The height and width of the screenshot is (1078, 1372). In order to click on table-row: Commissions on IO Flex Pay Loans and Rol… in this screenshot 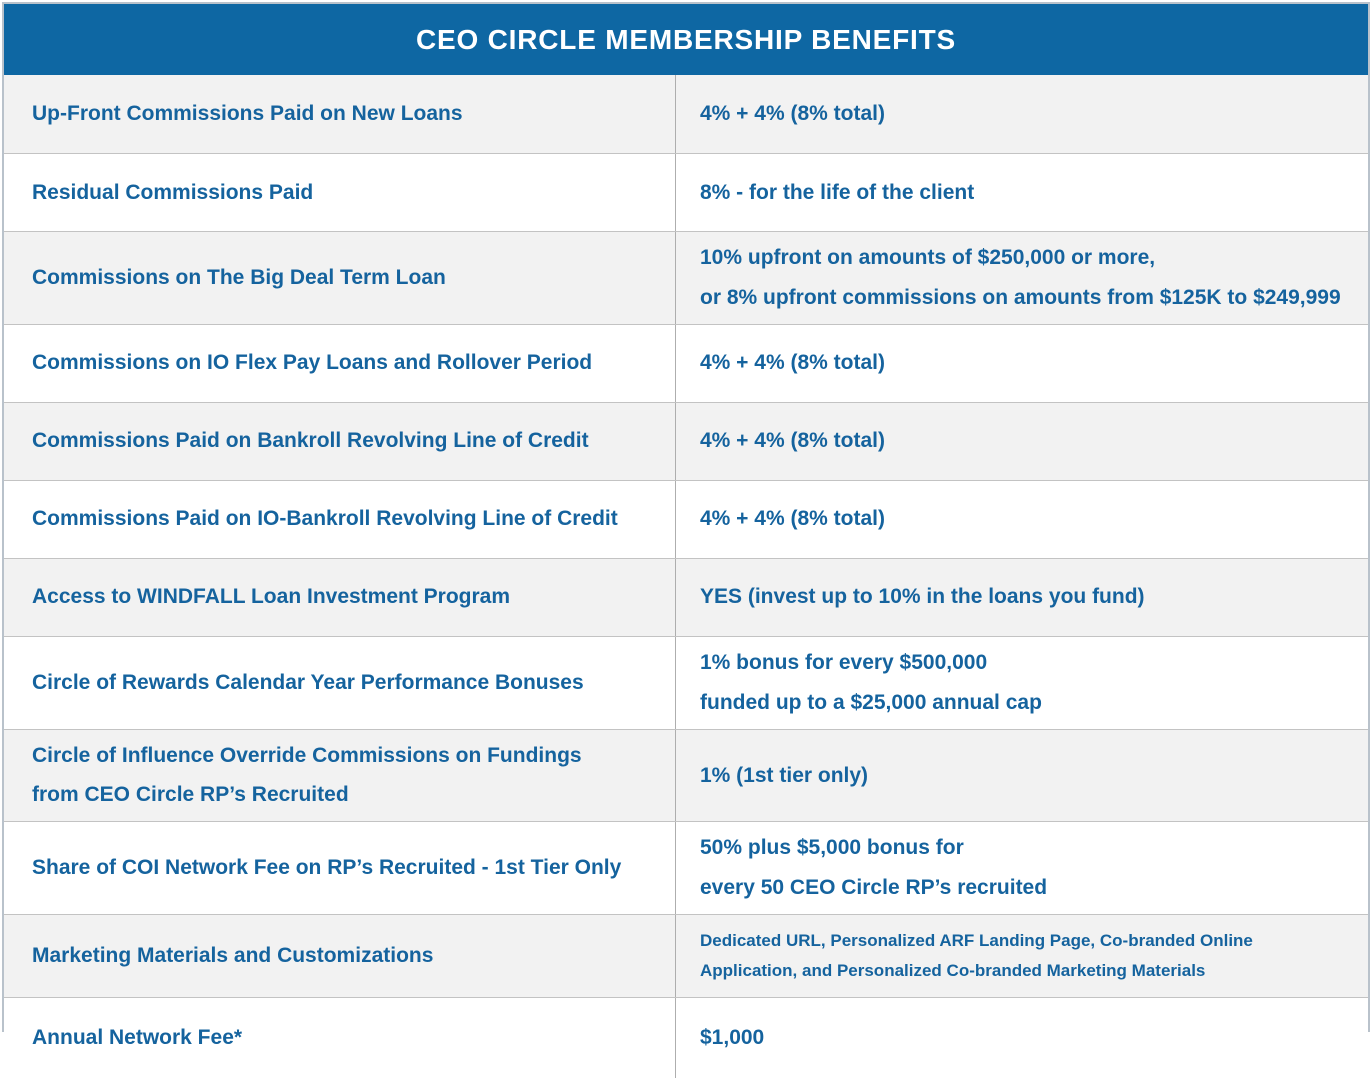, I will do `click(686, 362)`.